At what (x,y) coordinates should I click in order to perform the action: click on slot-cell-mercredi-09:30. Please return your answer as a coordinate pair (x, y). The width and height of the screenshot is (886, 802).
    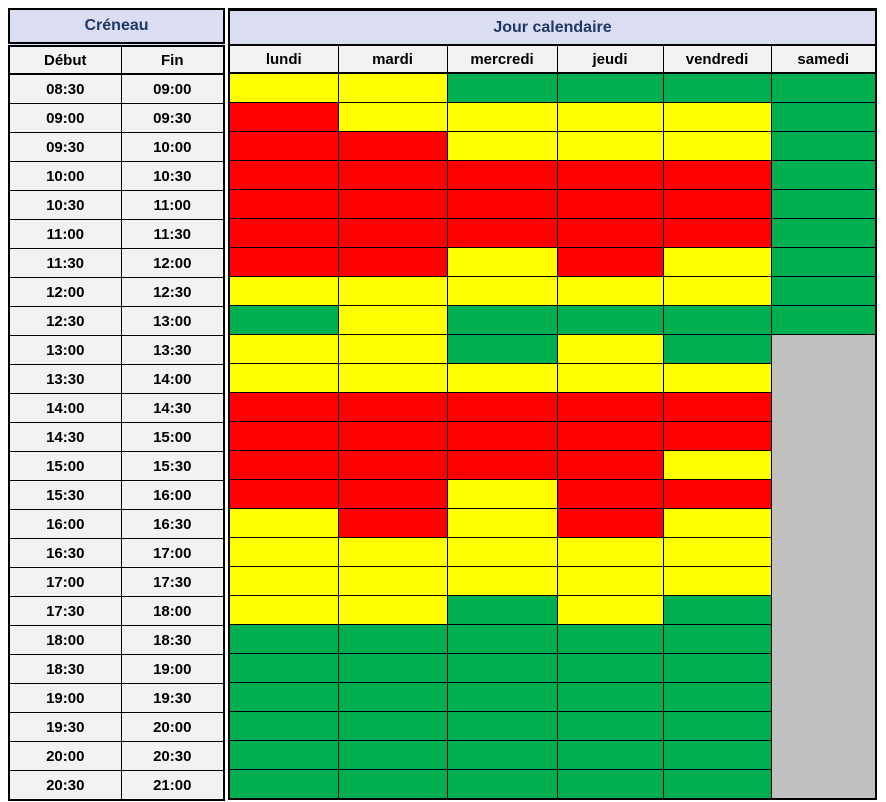
    Looking at the image, I should click on (502, 146).